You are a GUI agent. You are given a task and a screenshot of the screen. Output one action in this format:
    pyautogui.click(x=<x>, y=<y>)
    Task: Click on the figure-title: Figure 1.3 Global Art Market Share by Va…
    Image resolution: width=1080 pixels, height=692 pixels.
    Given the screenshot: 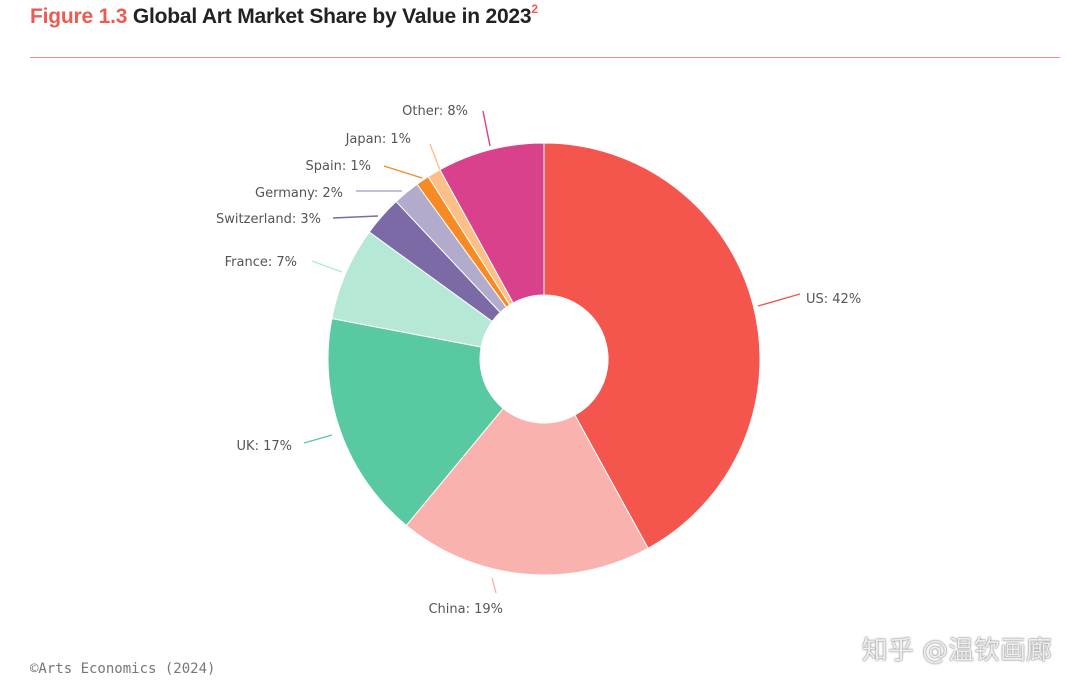 What is the action you would take?
    pyautogui.click(x=284, y=15)
    